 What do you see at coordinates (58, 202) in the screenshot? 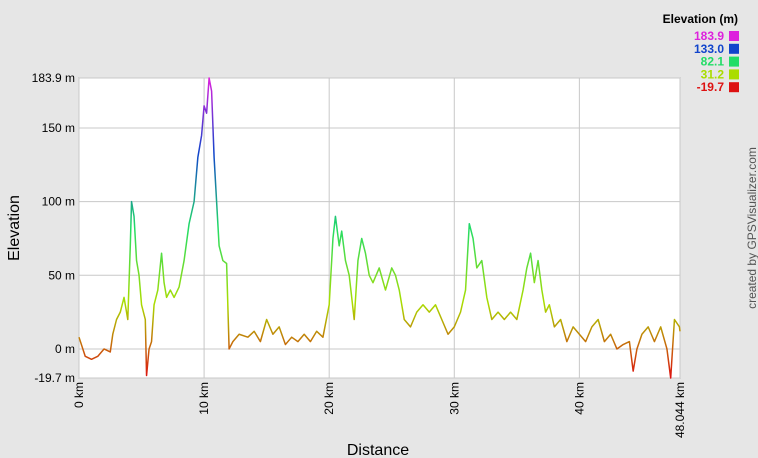
I see `y-tick-label: 100 m` at bounding box center [58, 202].